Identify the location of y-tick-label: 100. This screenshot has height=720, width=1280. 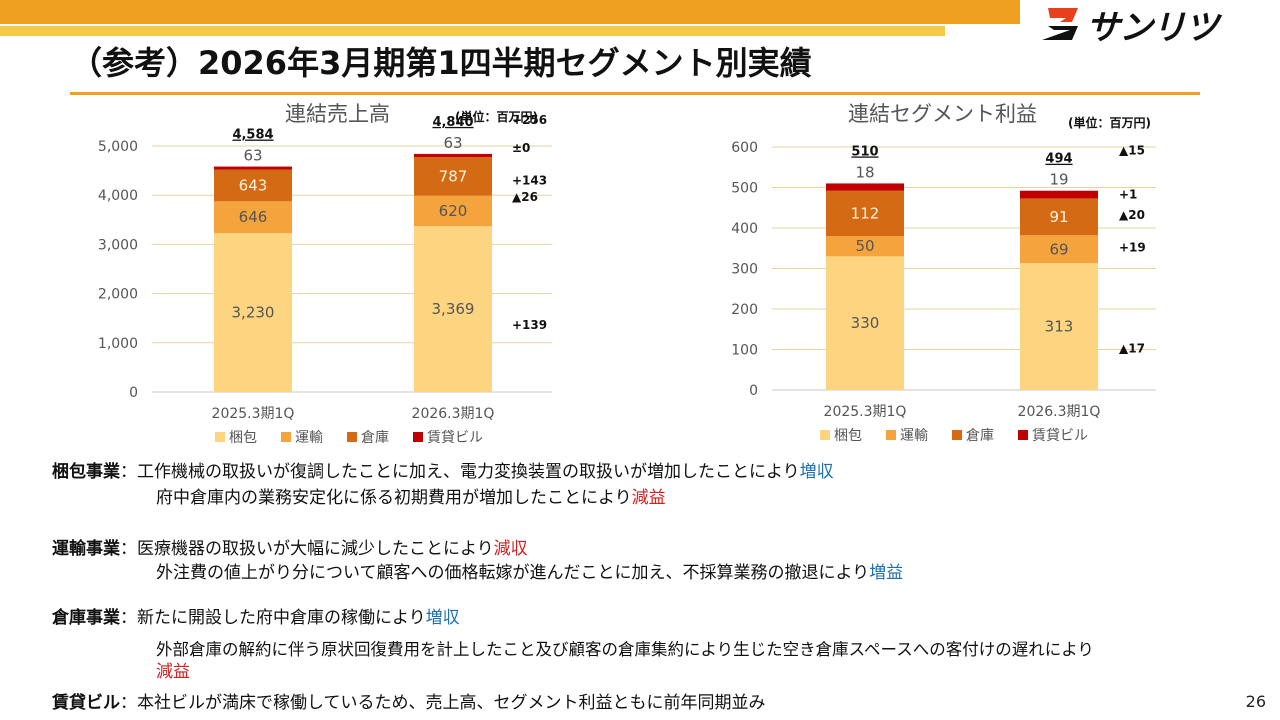
(744, 351).